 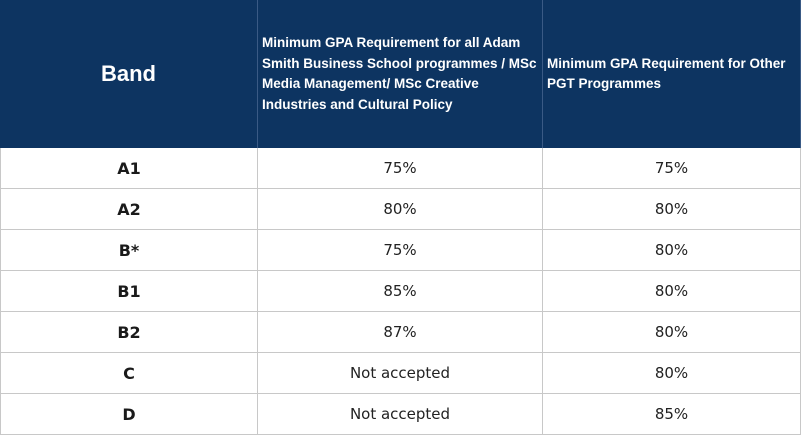 What do you see at coordinates (129, 168) in the screenshot?
I see `row-band: A1` at bounding box center [129, 168].